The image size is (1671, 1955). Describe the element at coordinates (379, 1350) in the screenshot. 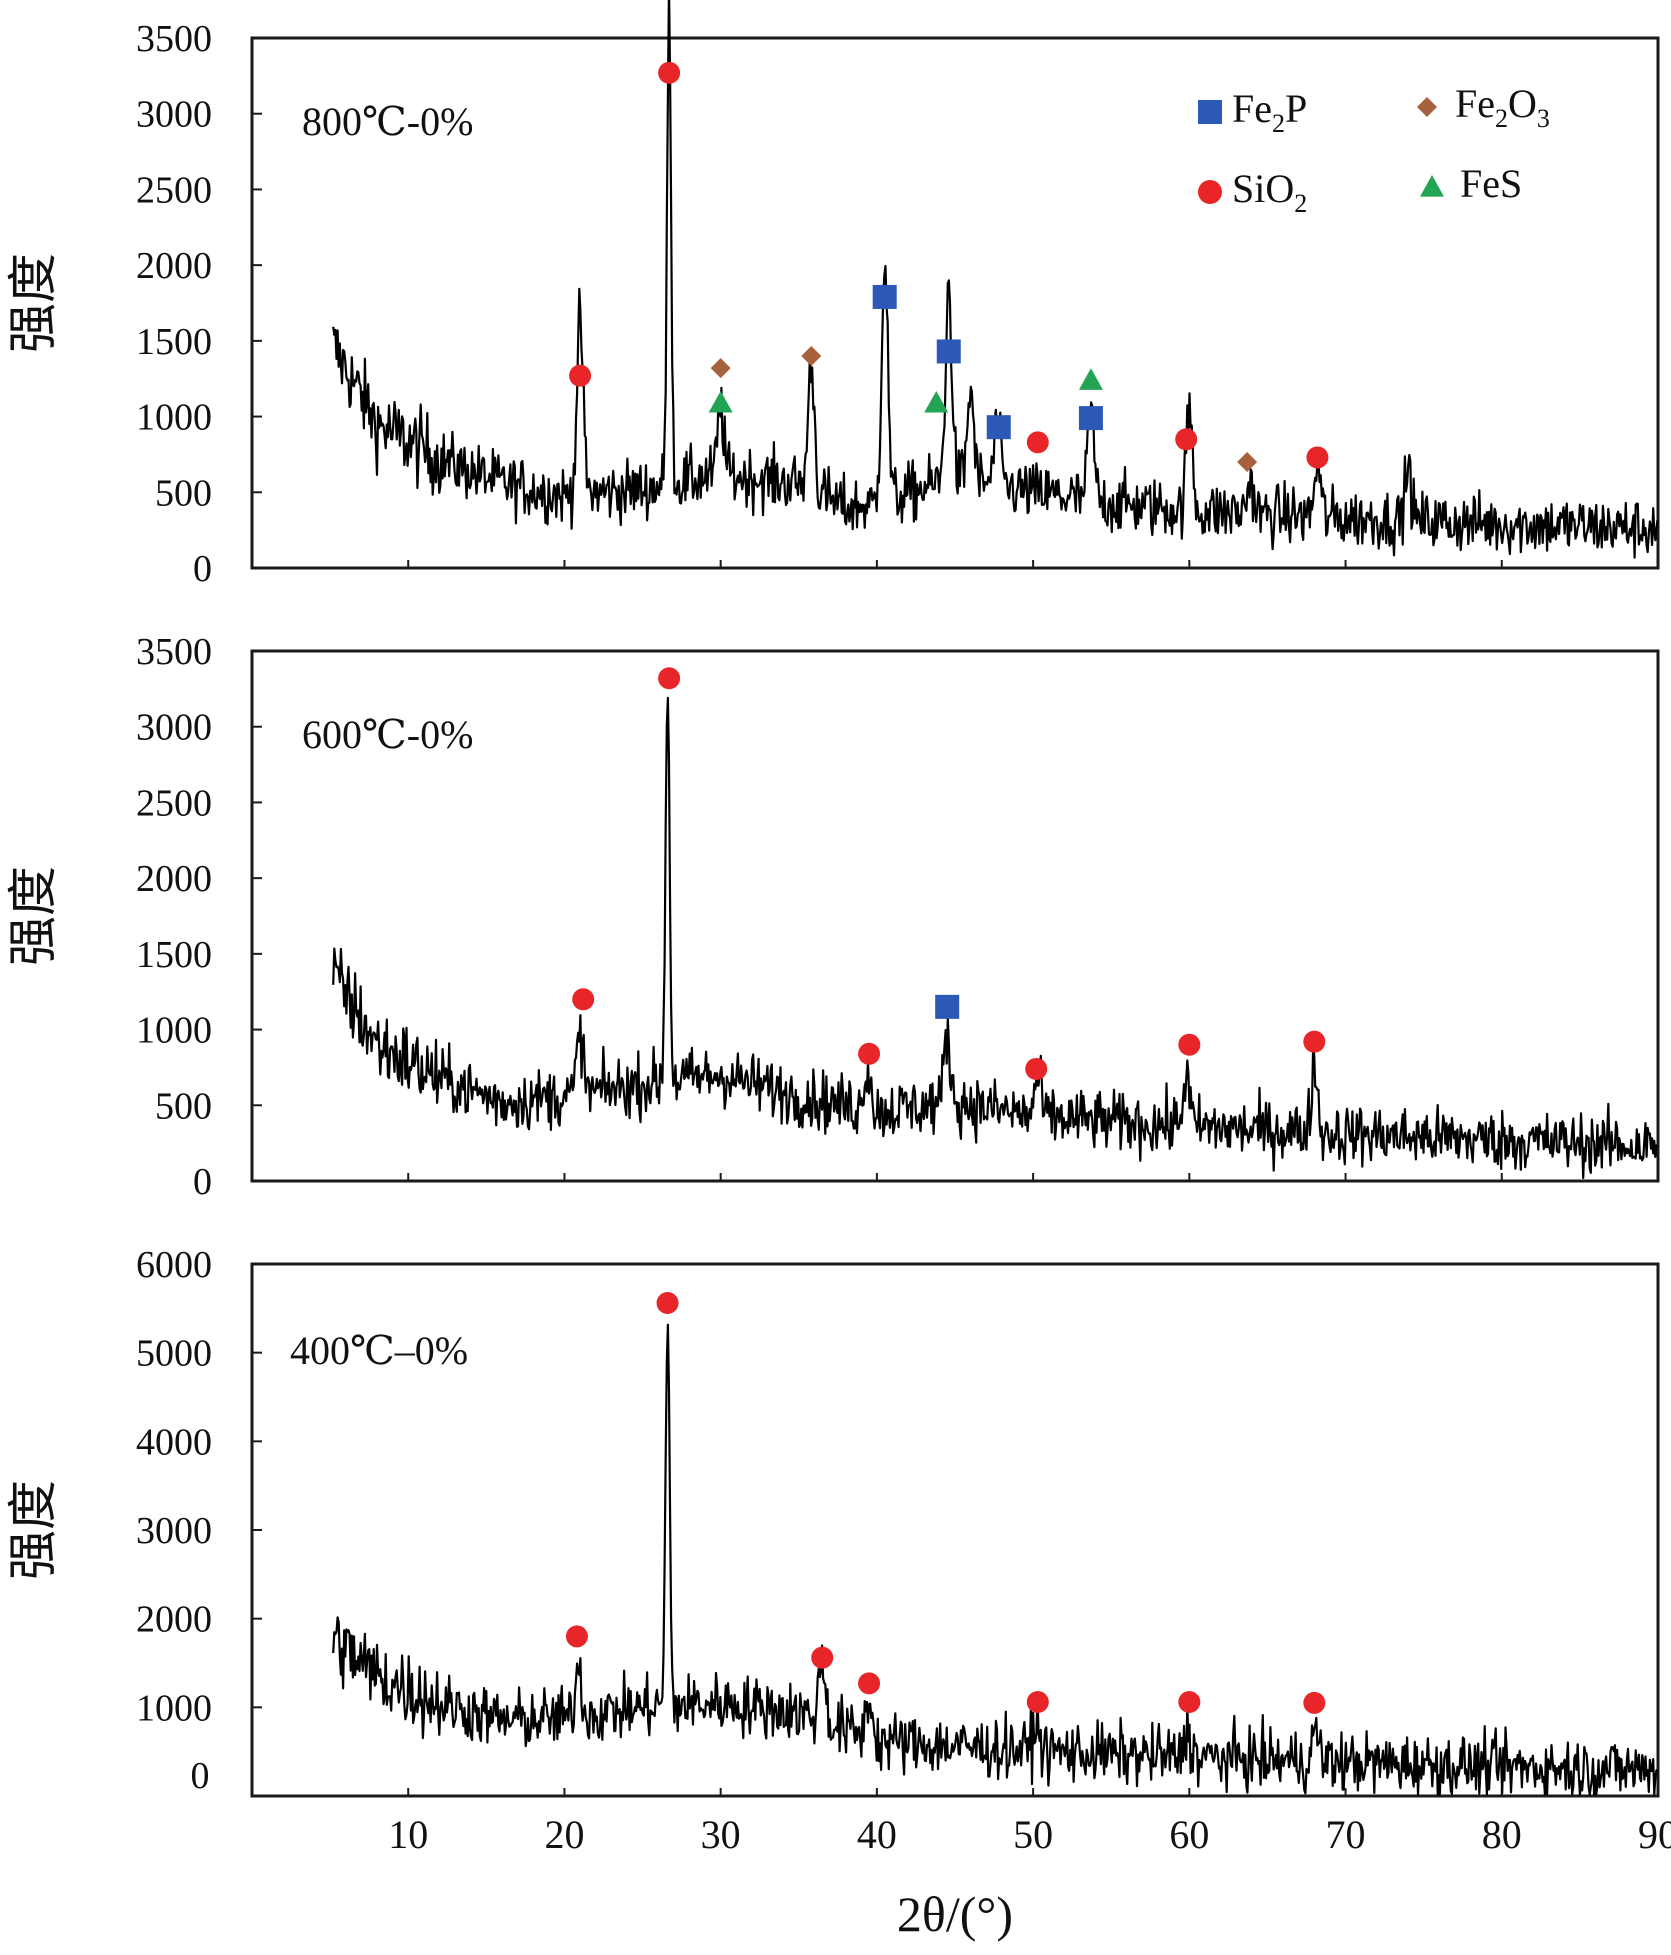

I see `panel-title: 400℃–0%` at that location.